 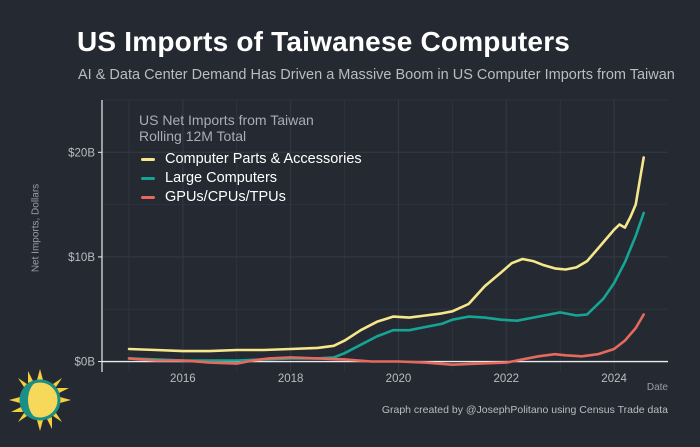 What do you see at coordinates (263, 159) in the screenshot?
I see `legend-label-computer-parts: Computer Parts & Accessories` at bounding box center [263, 159].